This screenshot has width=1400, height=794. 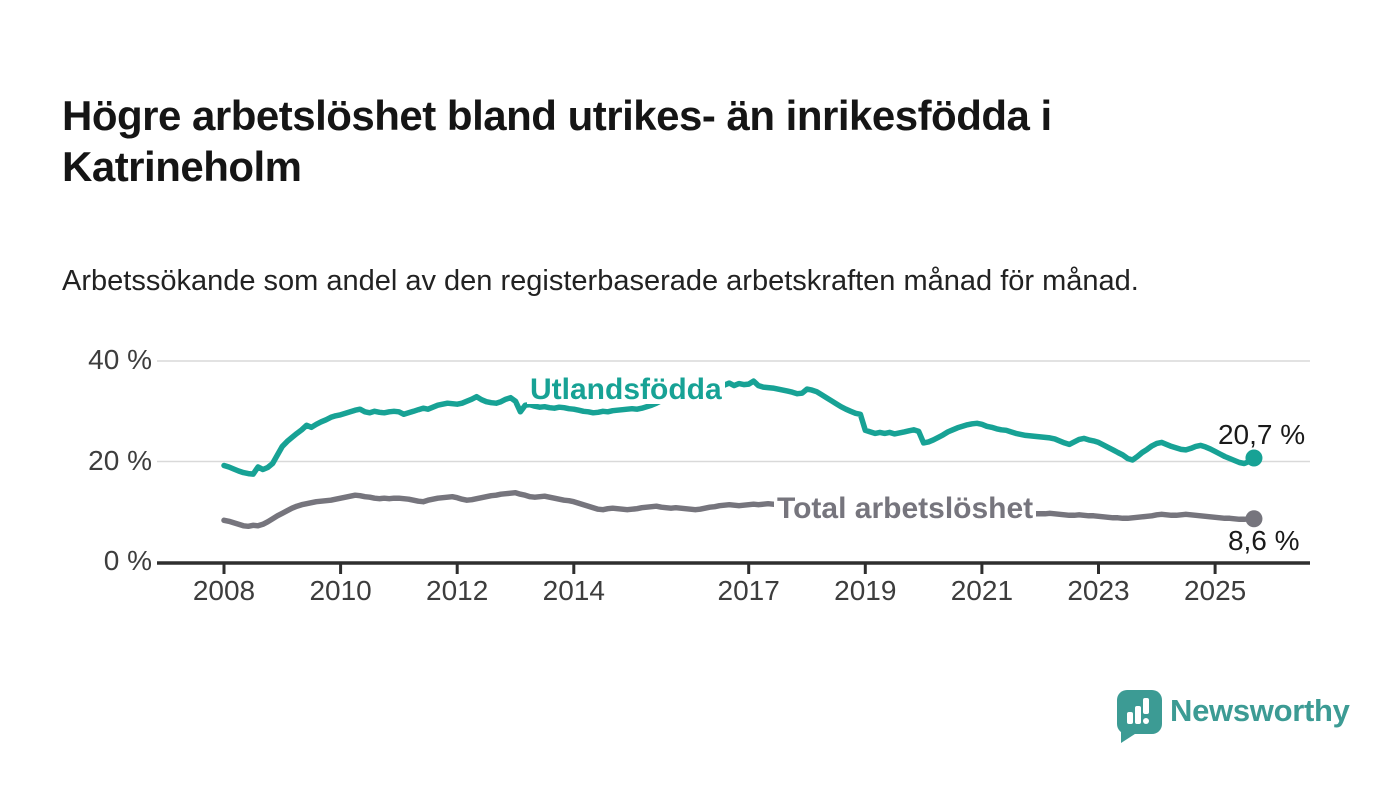 I want to click on x-tick-label: 2008, so click(x=224, y=590).